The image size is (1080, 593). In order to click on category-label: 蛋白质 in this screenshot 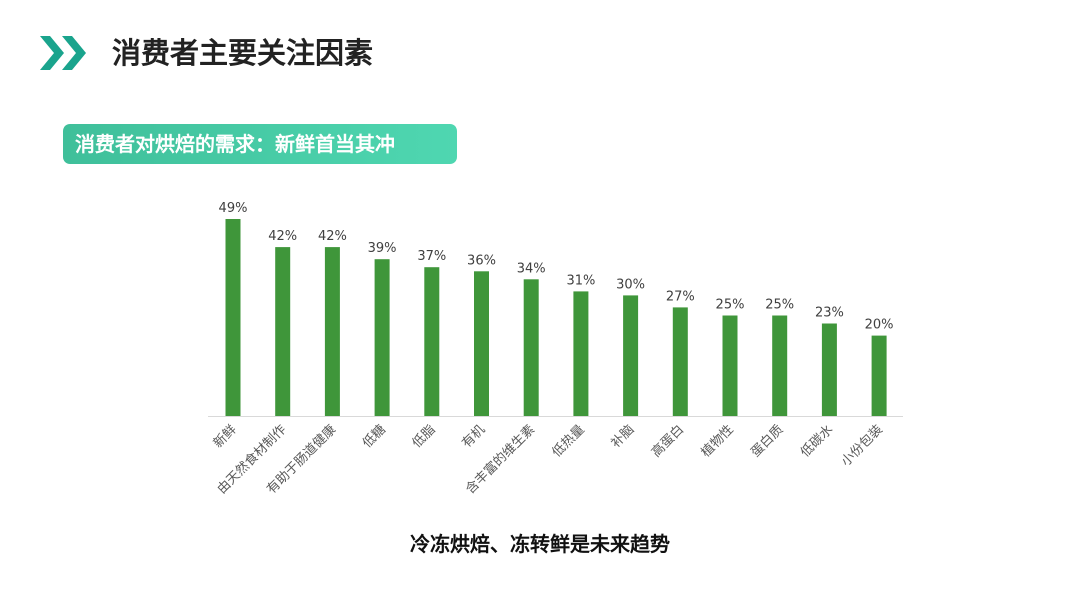, I will do `click(767, 441)`.